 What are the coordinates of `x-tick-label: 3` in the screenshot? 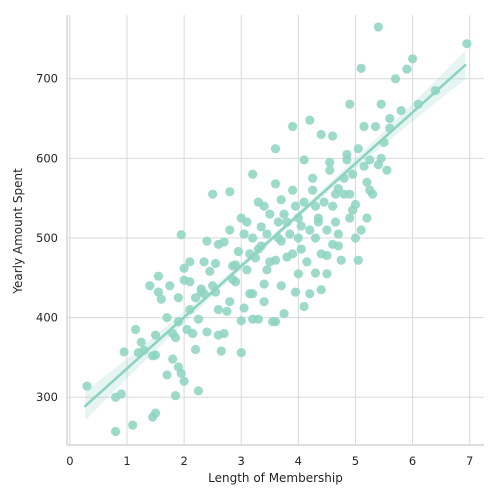 It's located at (241, 461).